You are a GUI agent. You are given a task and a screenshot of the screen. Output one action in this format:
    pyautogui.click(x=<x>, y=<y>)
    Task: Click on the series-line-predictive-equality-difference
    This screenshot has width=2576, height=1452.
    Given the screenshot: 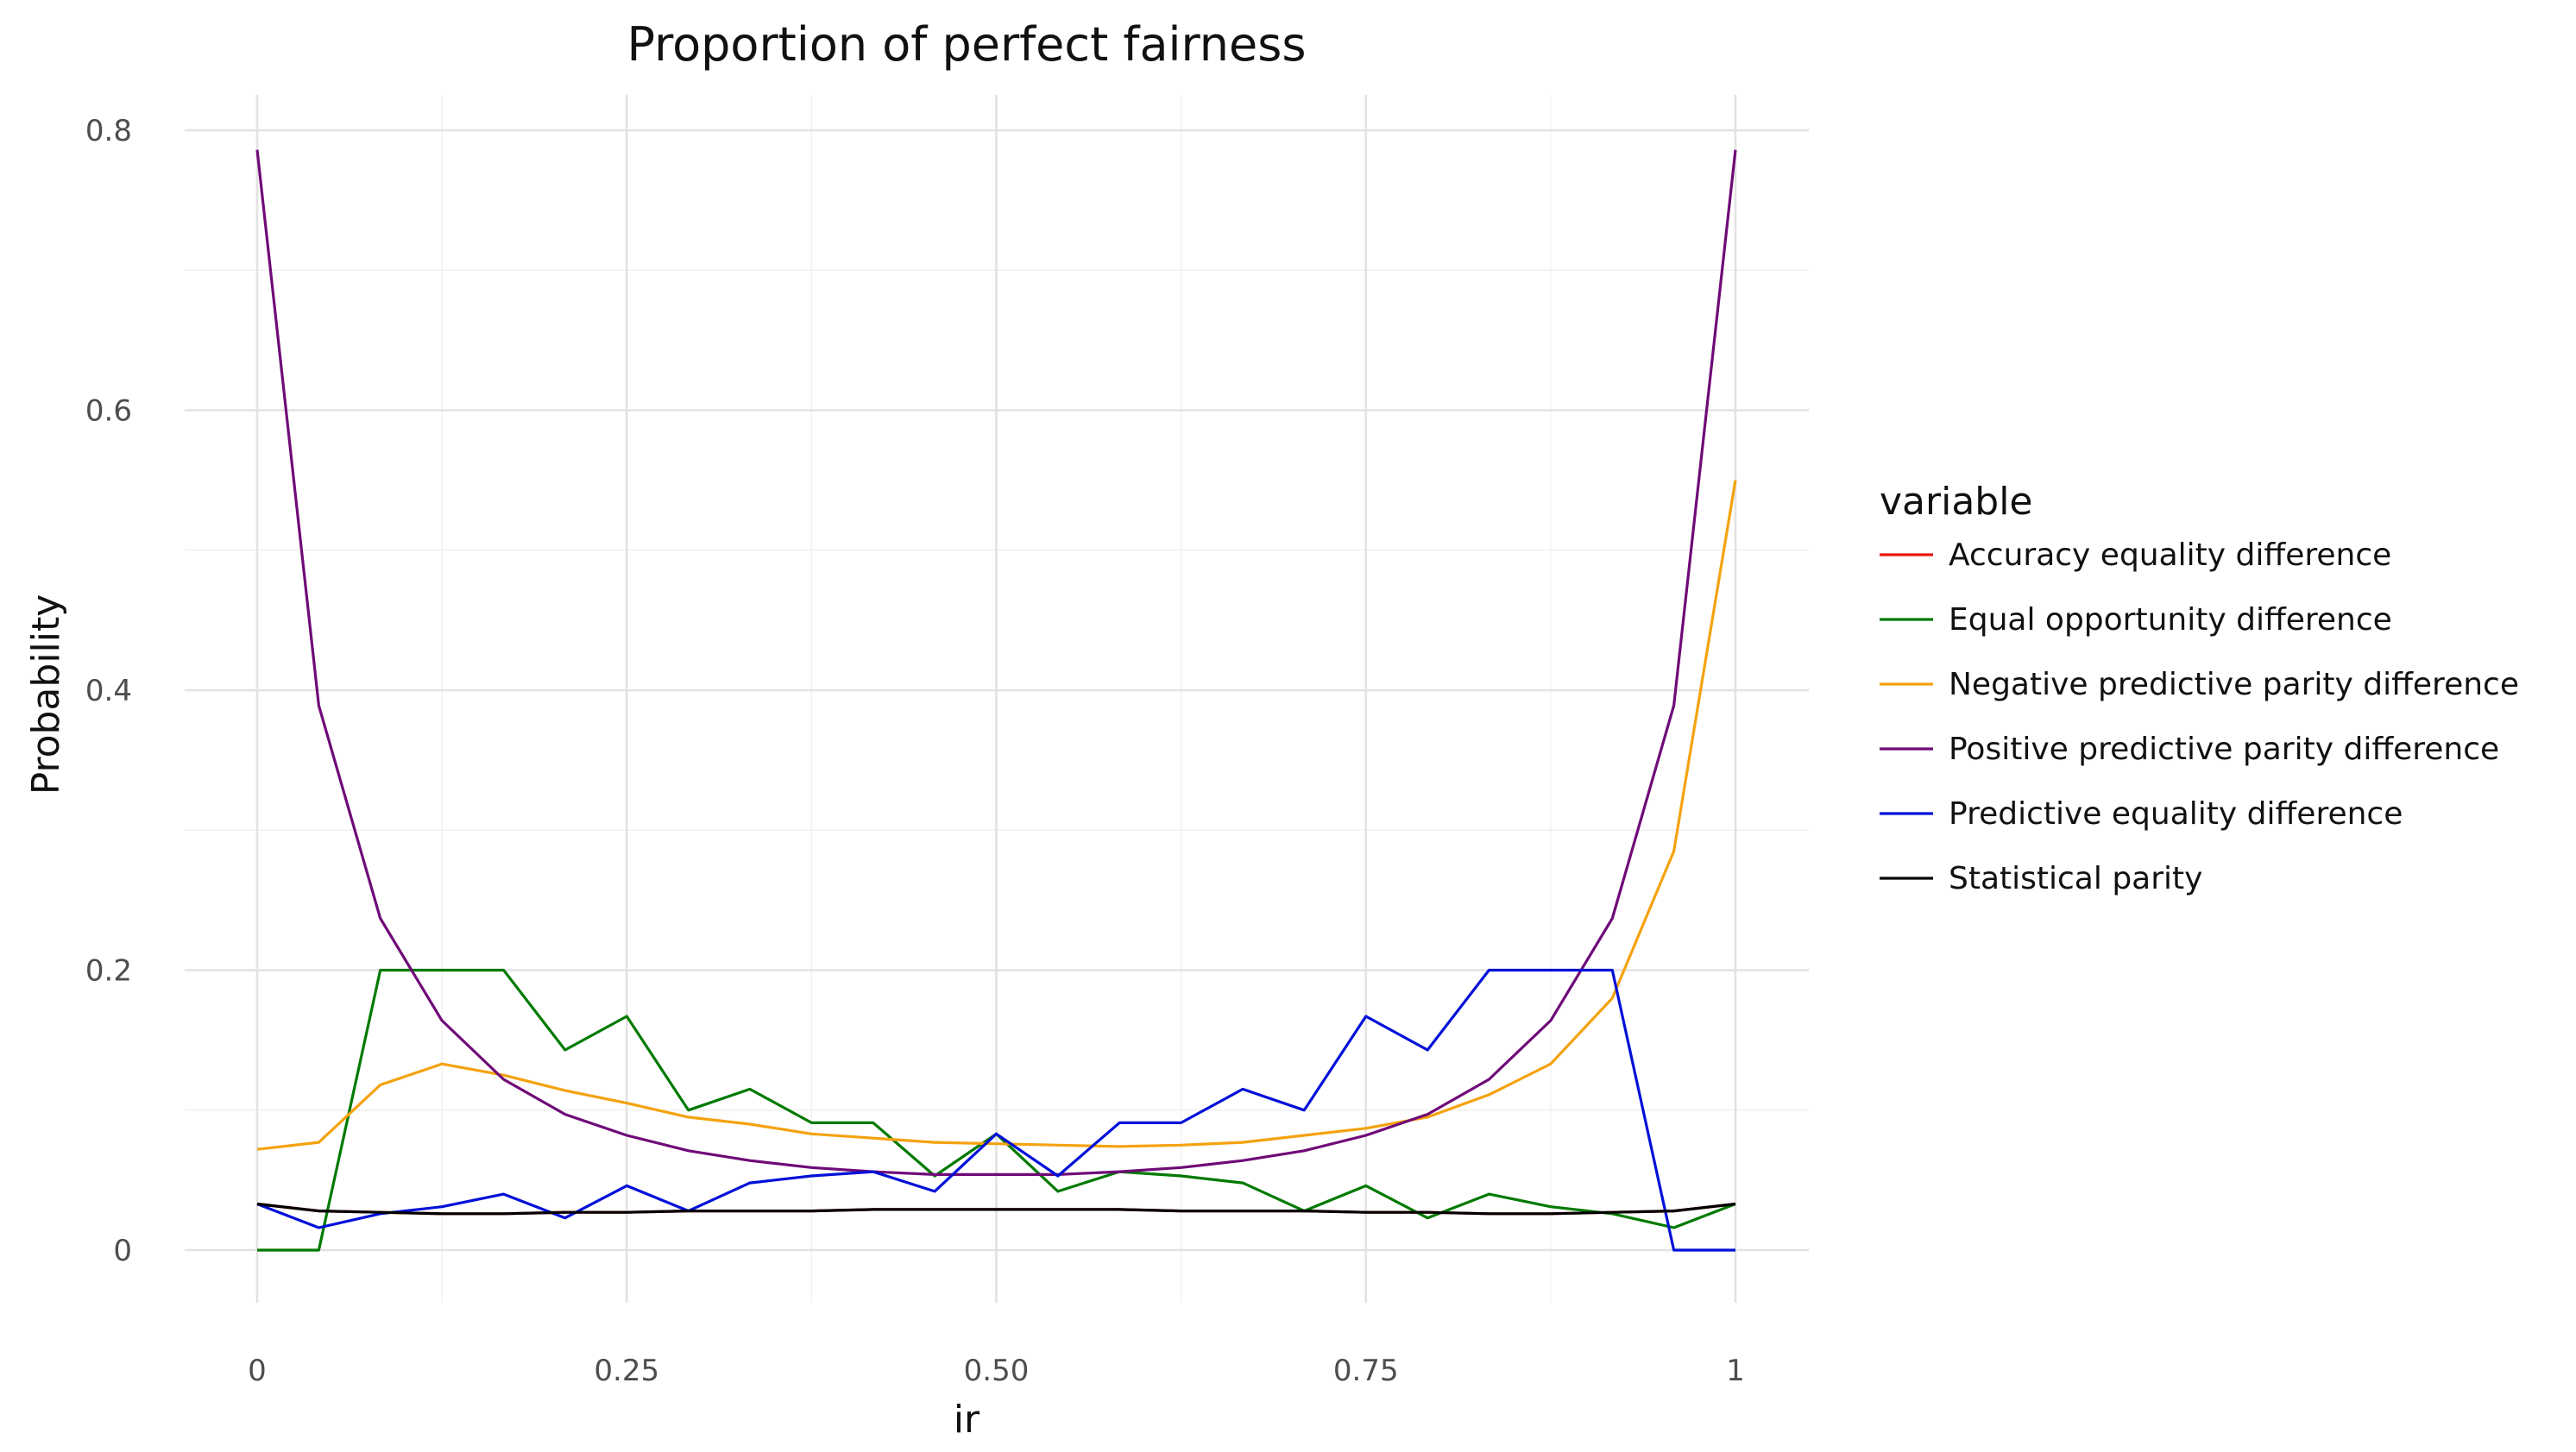 What is the action you would take?
    pyautogui.click(x=995, y=1110)
    